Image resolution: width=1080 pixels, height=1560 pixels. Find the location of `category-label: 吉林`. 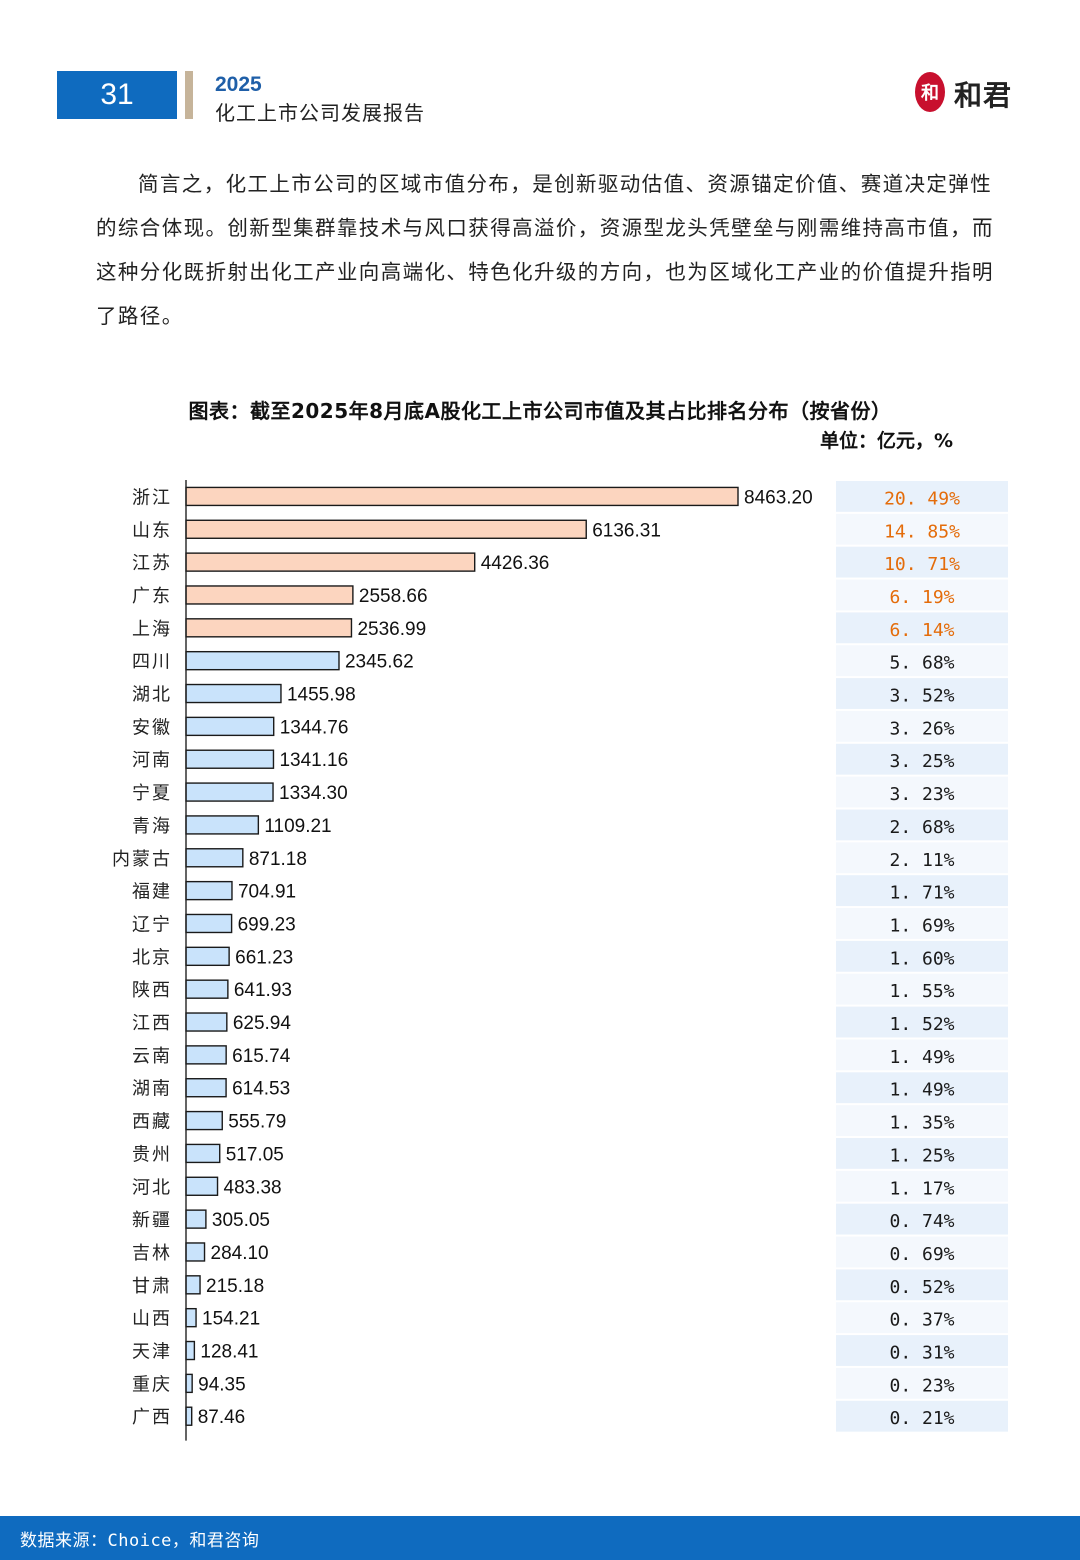

category-label: 吉林 is located at coordinates (152, 1253).